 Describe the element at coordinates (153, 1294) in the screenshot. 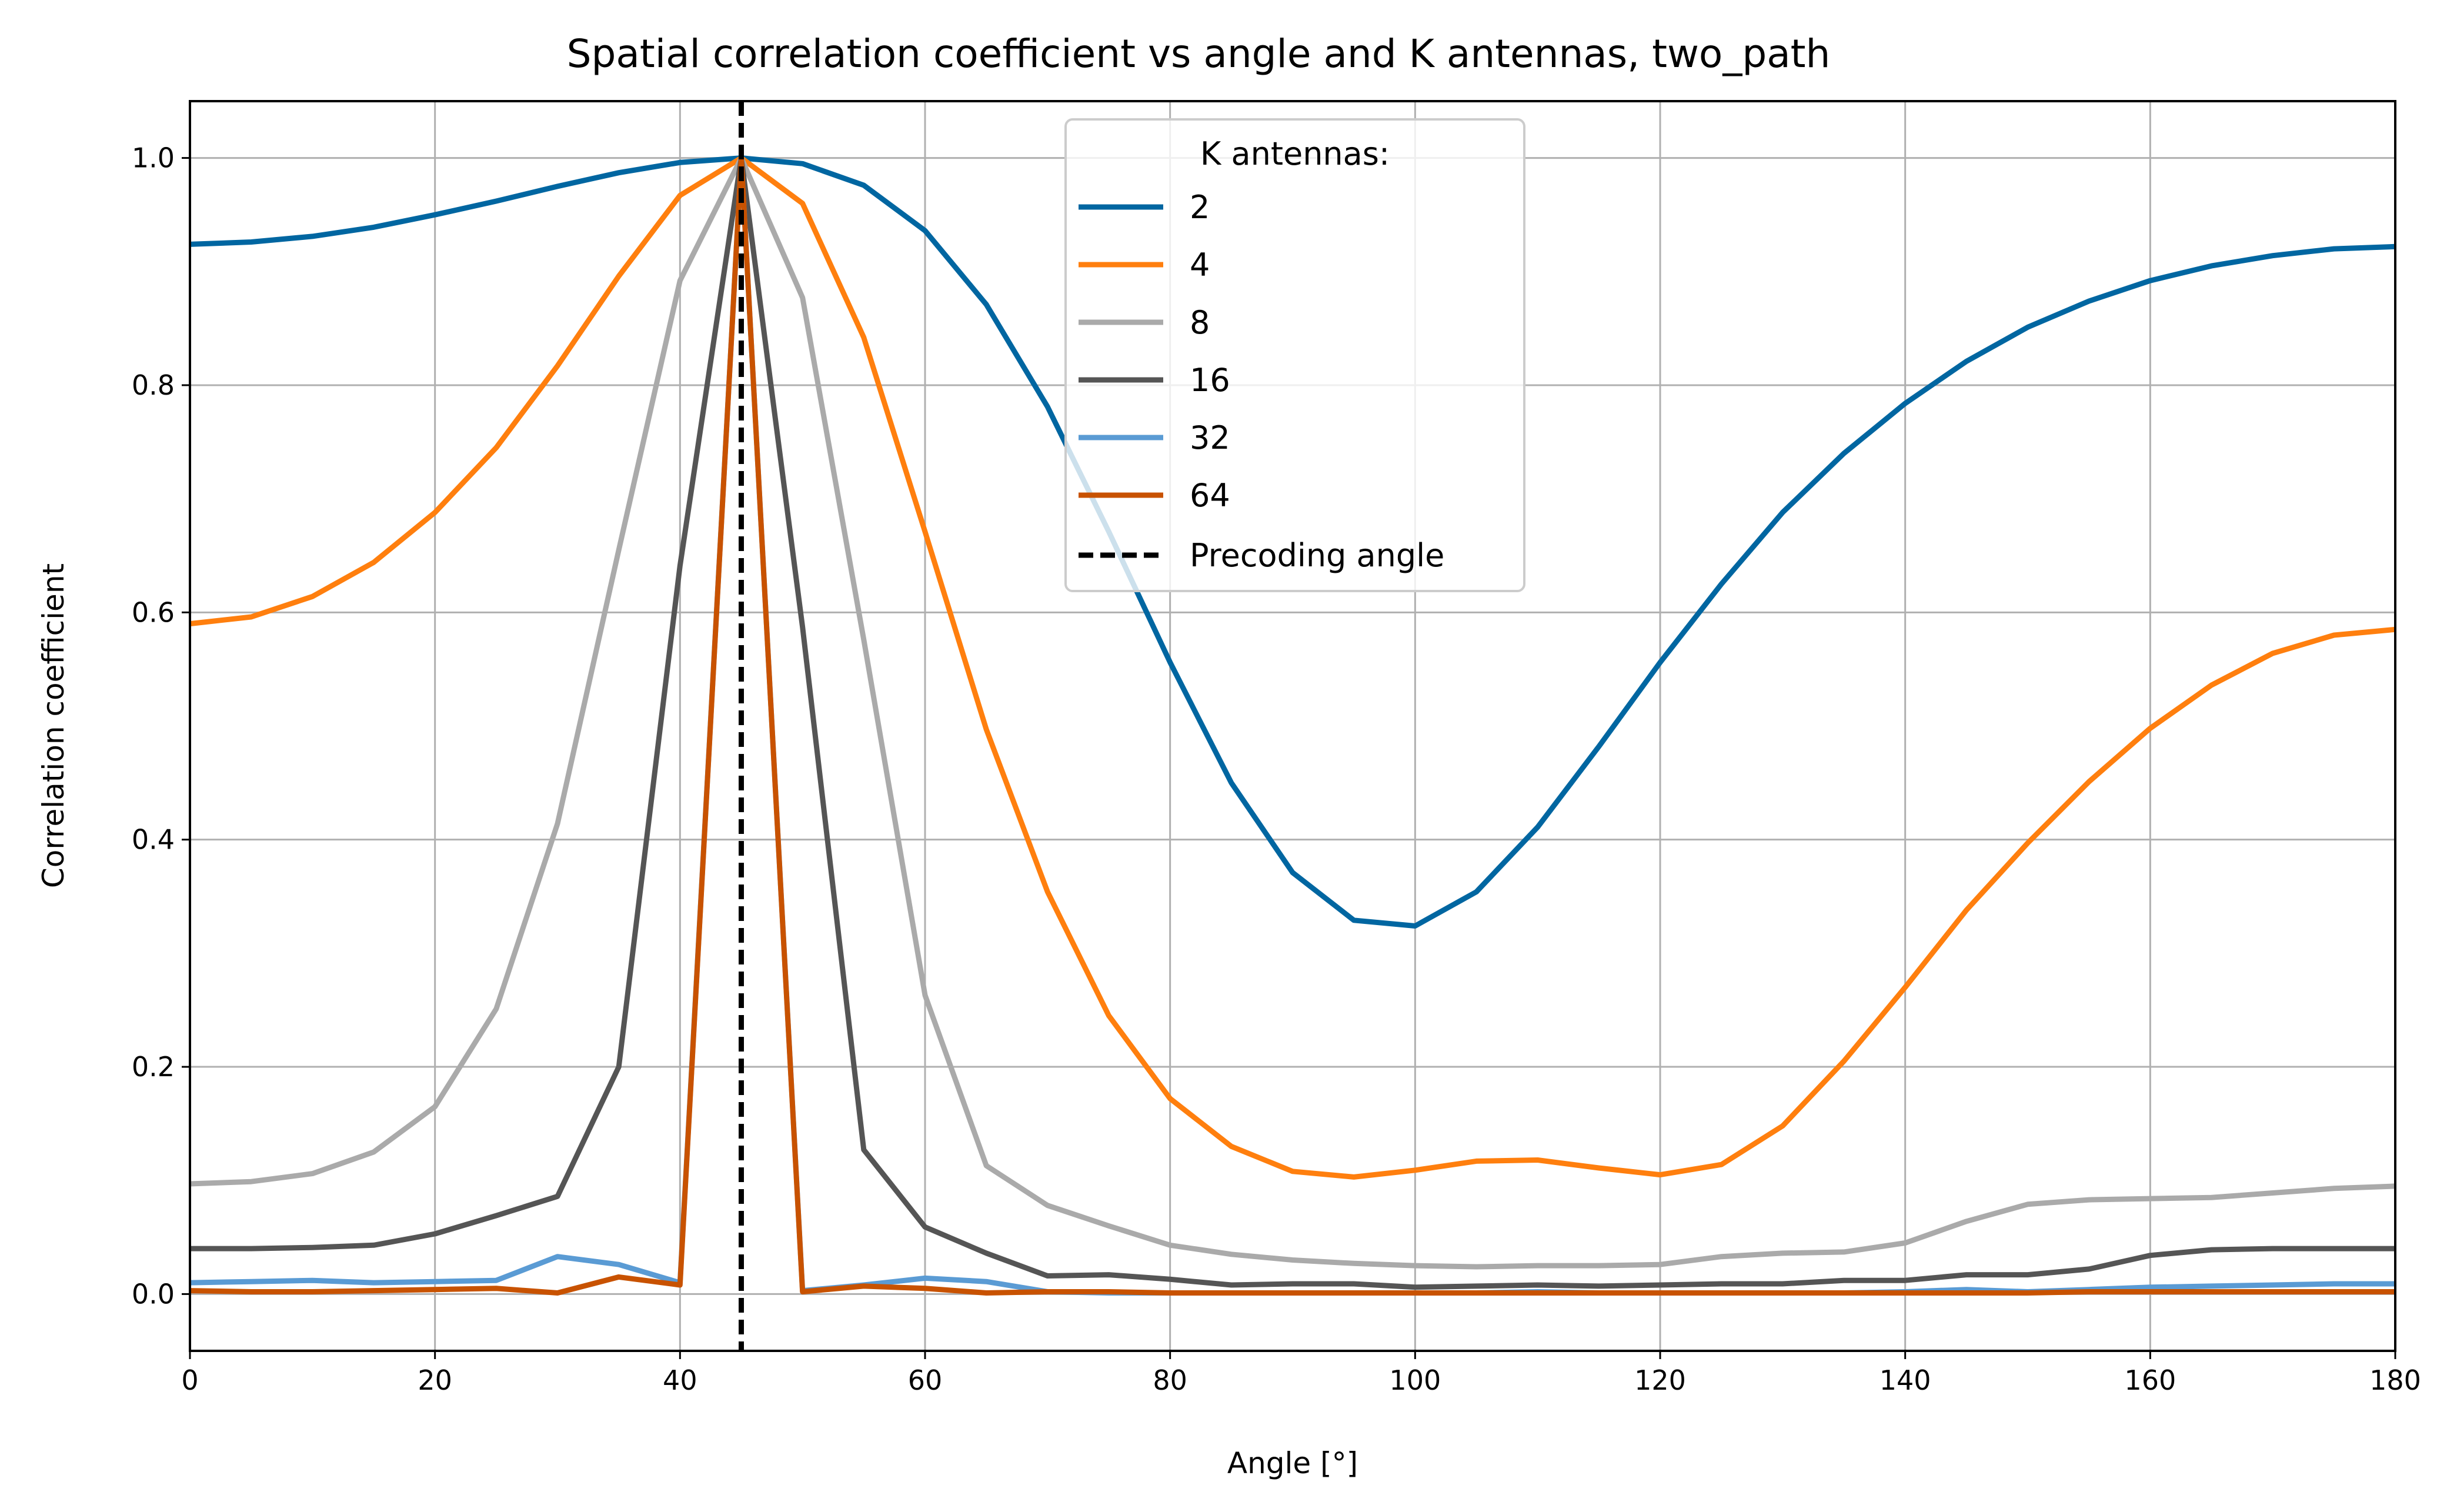

I see `y-tick-label: 0.0` at that location.